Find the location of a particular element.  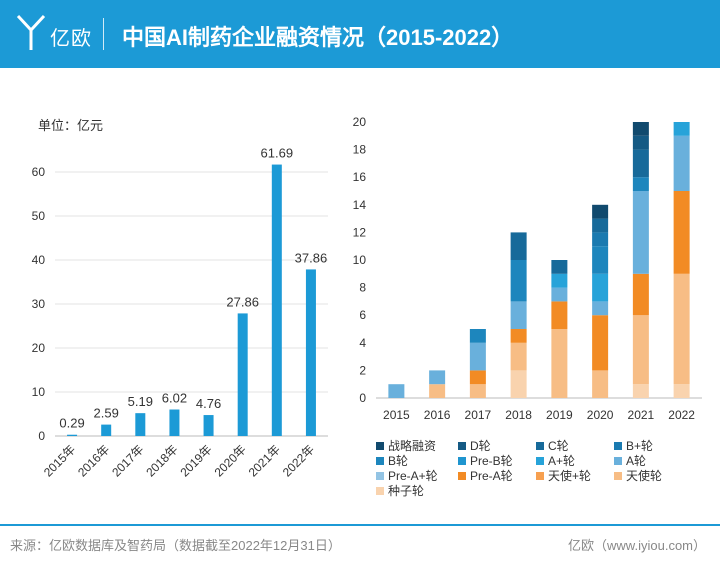

y-tick-label: 12 is located at coordinates (360, 232).